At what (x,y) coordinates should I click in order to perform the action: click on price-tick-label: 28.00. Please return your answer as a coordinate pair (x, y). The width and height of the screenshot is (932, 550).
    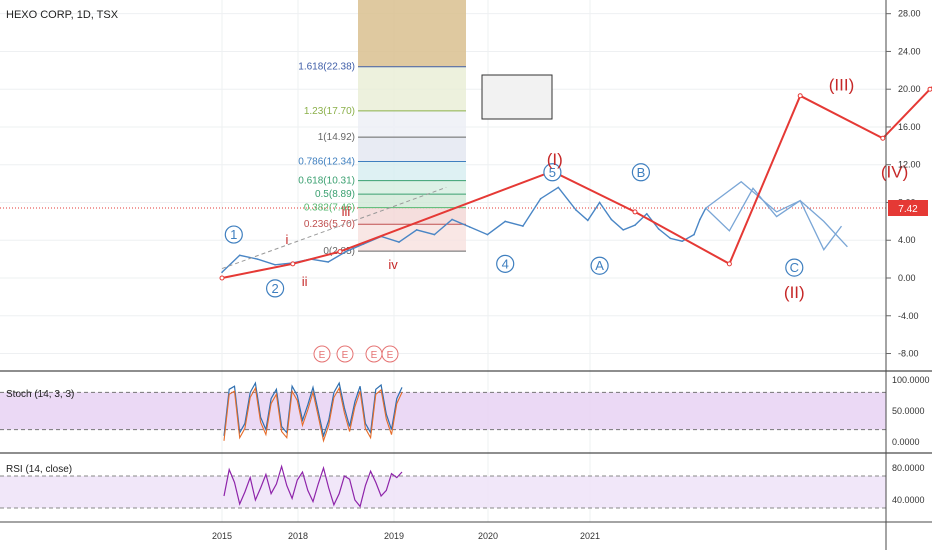
    Looking at the image, I should click on (909, 14).